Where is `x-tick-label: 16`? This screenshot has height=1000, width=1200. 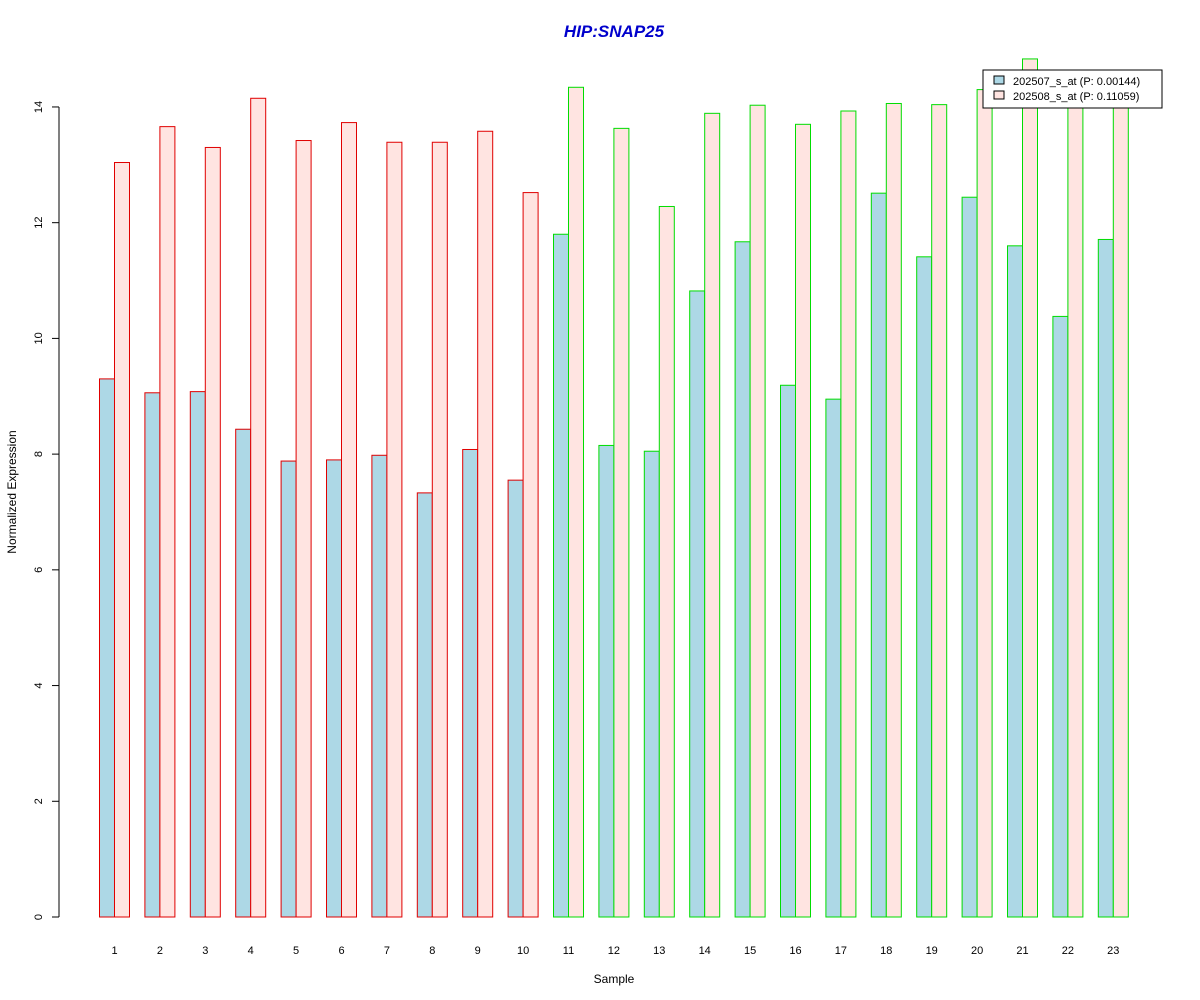
x-tick-label: 16 is located at coordinates (795, 951).